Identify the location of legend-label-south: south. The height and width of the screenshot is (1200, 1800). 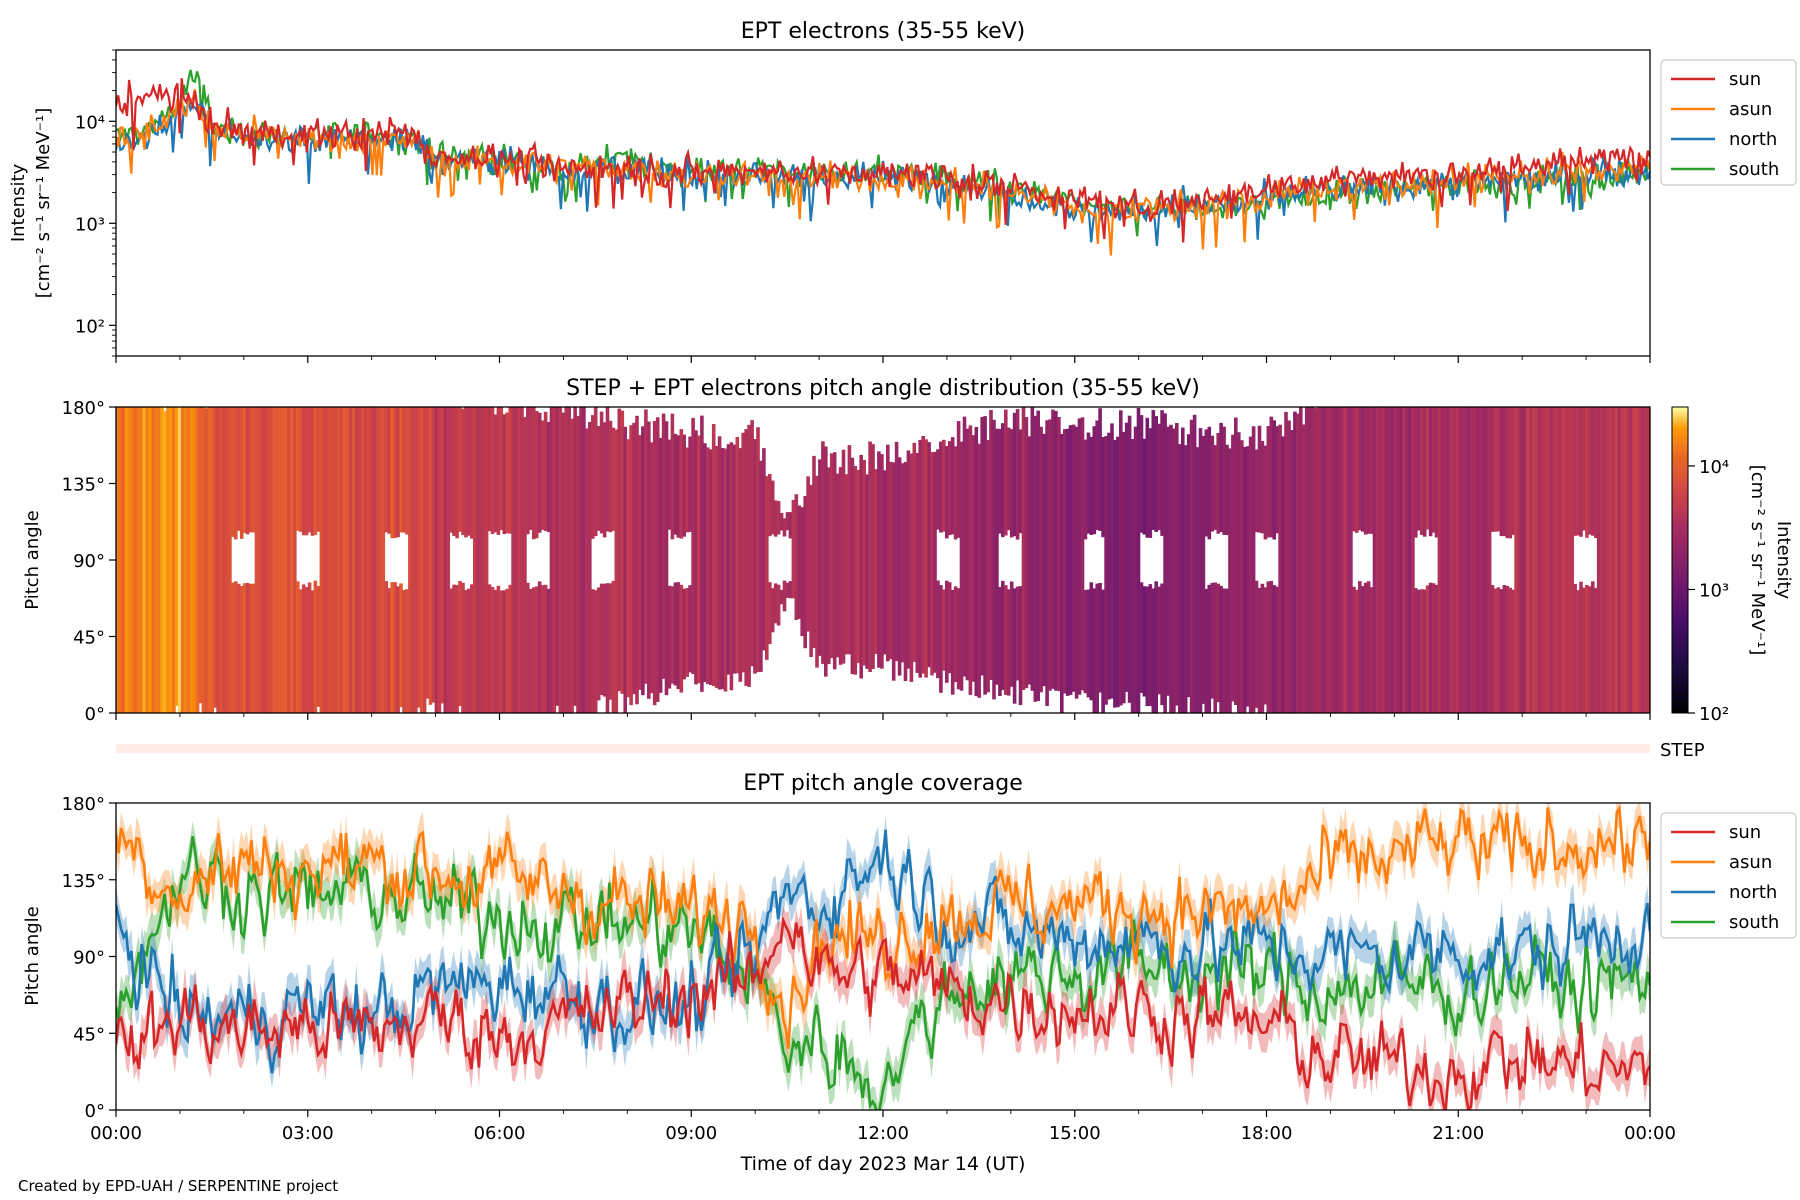
(1754, 922).